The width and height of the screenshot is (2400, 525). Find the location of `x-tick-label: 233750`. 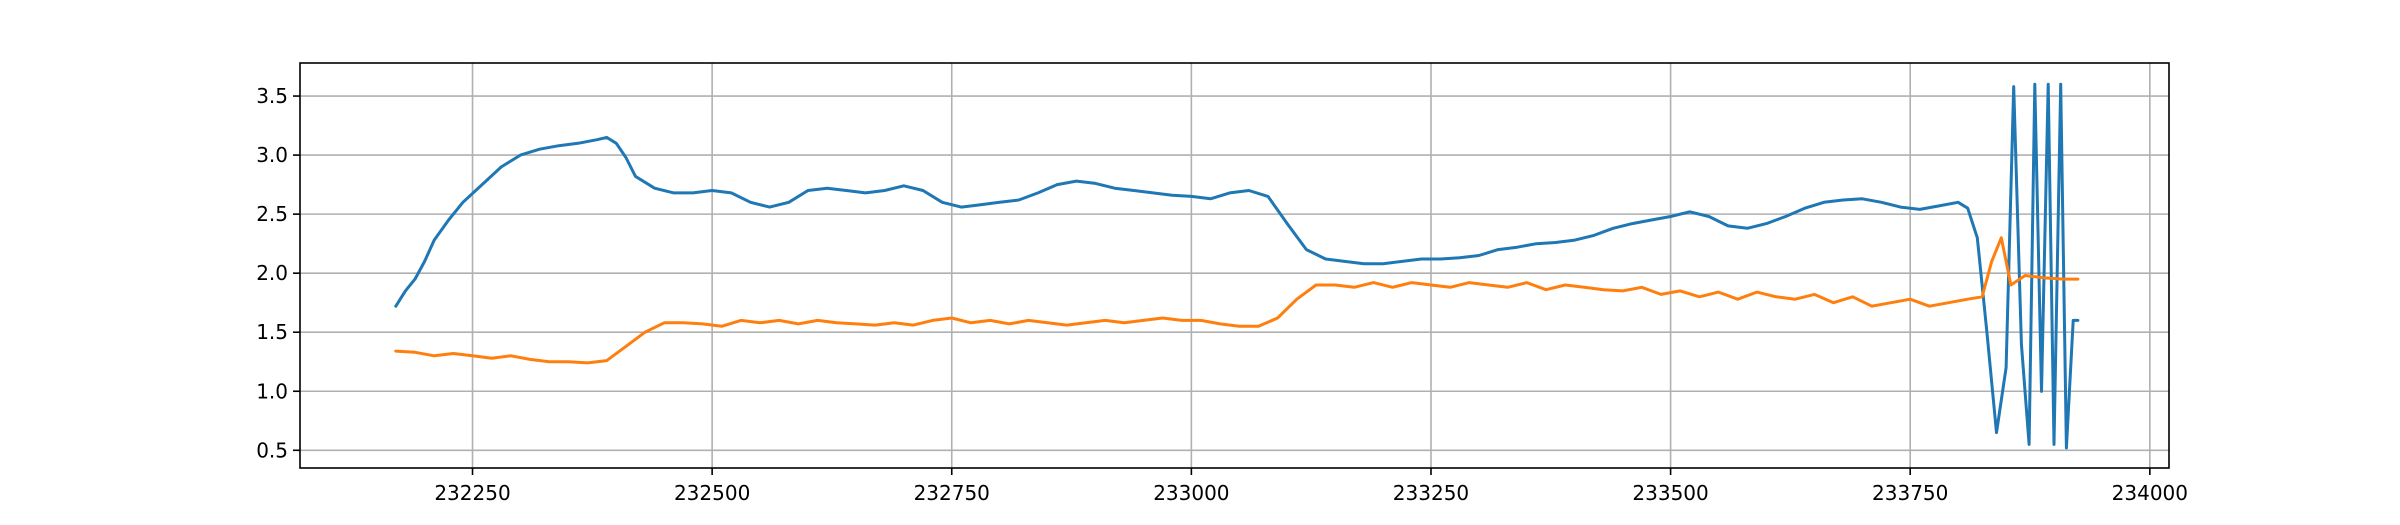

x-tick-label: 233750 is located at coordinates (1910, 493).